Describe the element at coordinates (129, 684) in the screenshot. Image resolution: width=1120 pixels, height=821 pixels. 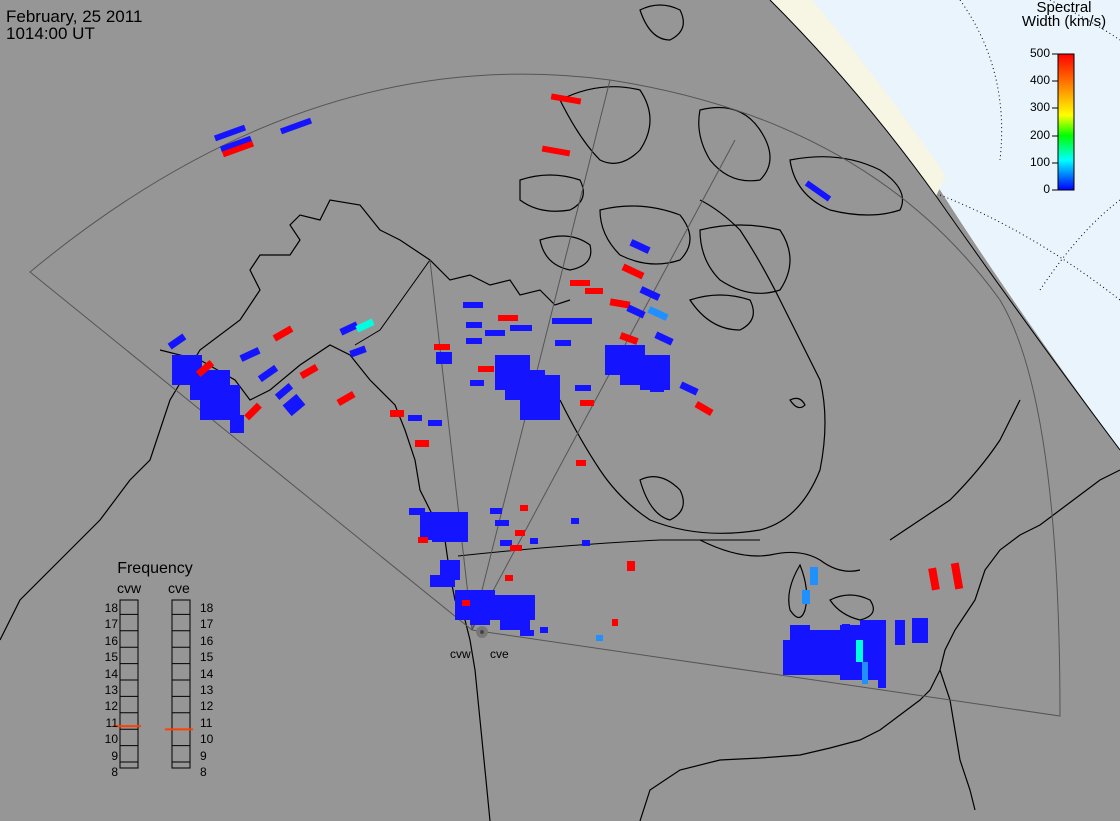
I see `freq-bar-cvw` at that location.